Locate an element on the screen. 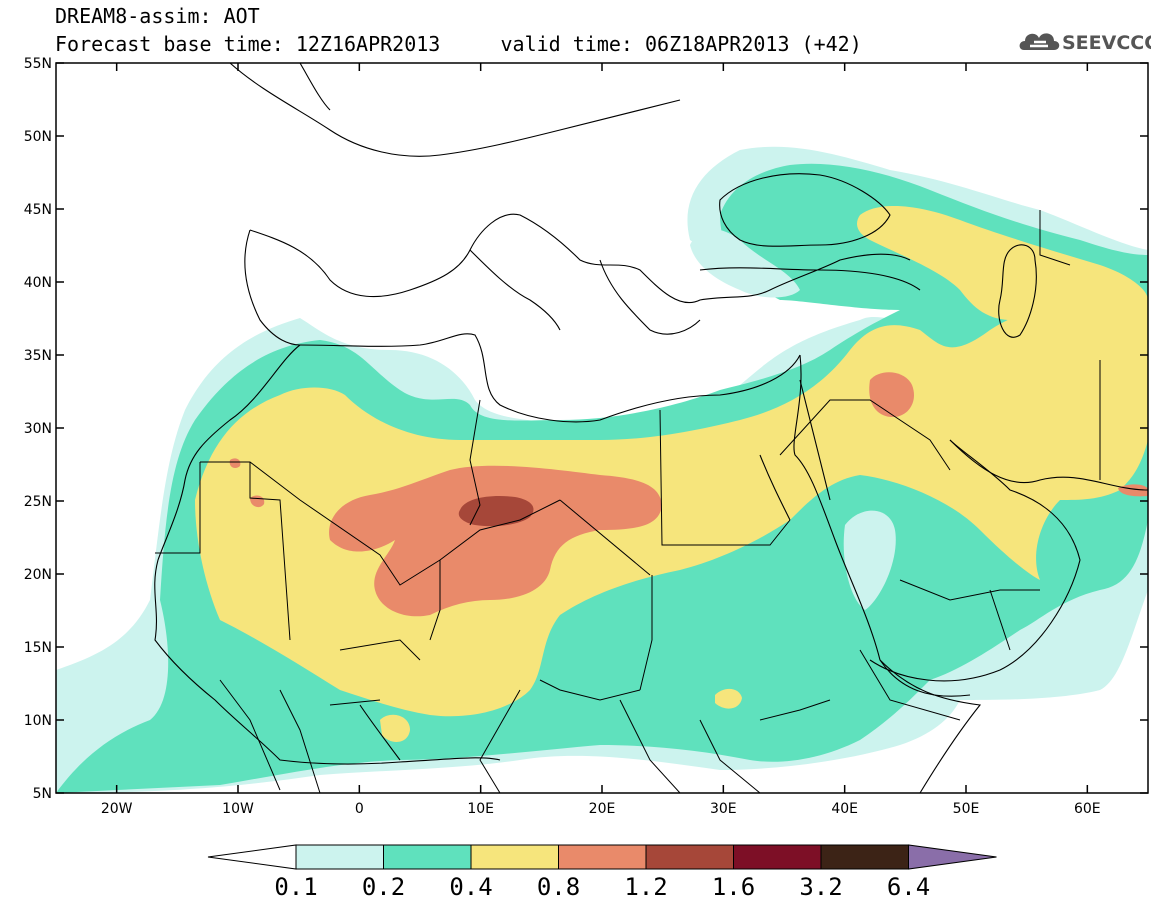 This screenshot has width=1165, height=905. map-title: DREAM8-assim: AOT is located at coordinates (157, 16).